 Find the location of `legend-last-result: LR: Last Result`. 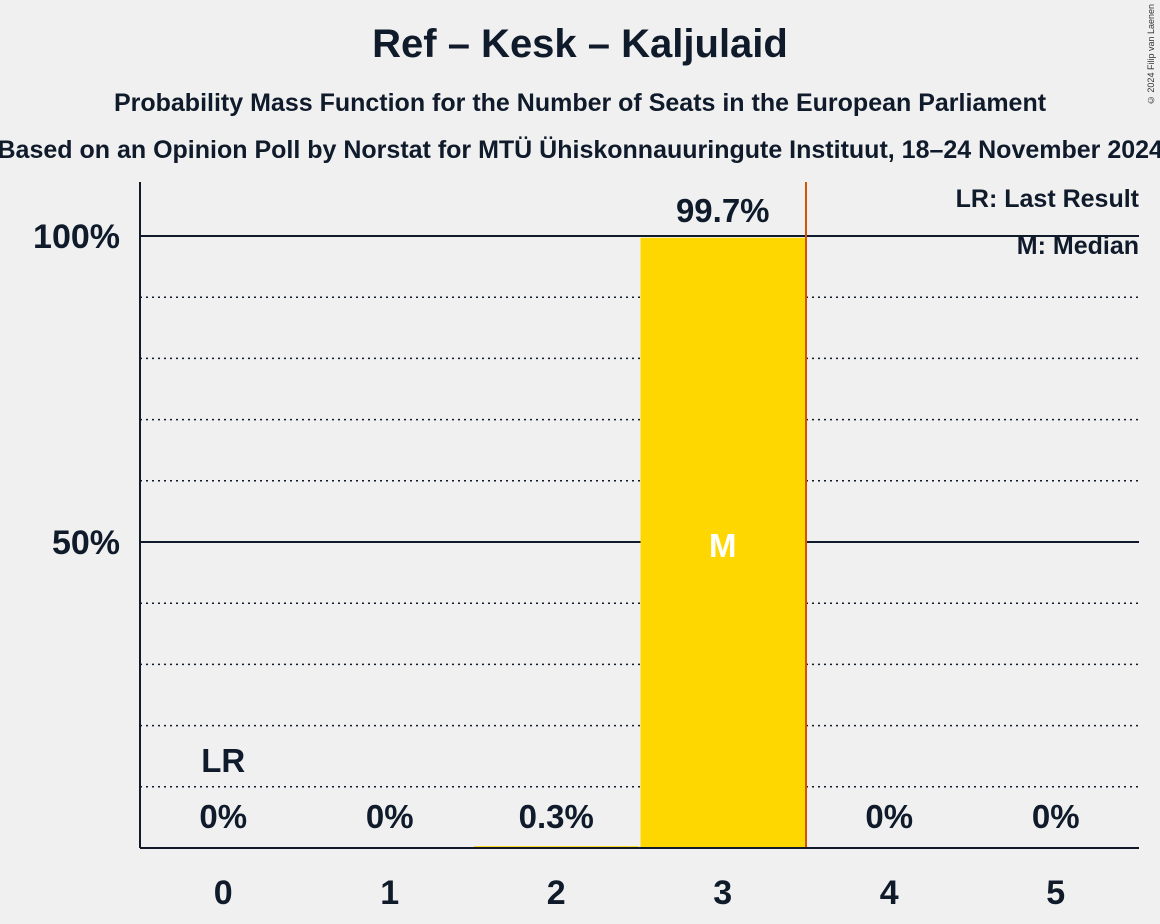

legend-last-result: LR: Last Result is located at coordinates (1047, 199).